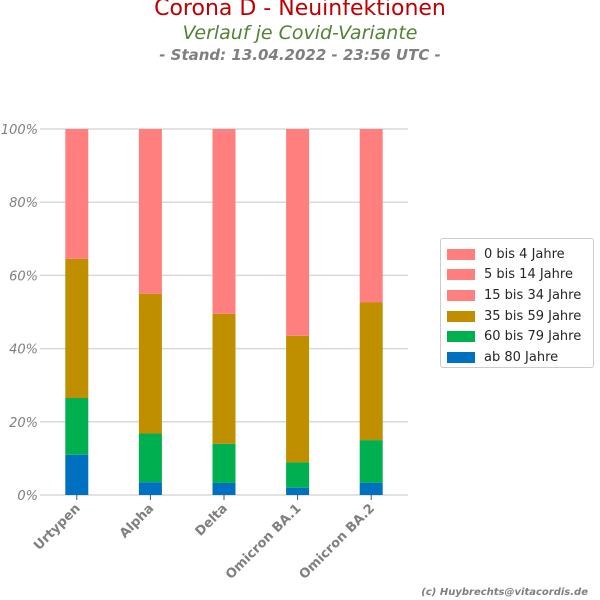 The width and height of the screenshot is (600, 600). Describe the element at coordinates (57, 527) in the screenshot. I see `x-tick-label: Urtypen` at that location.